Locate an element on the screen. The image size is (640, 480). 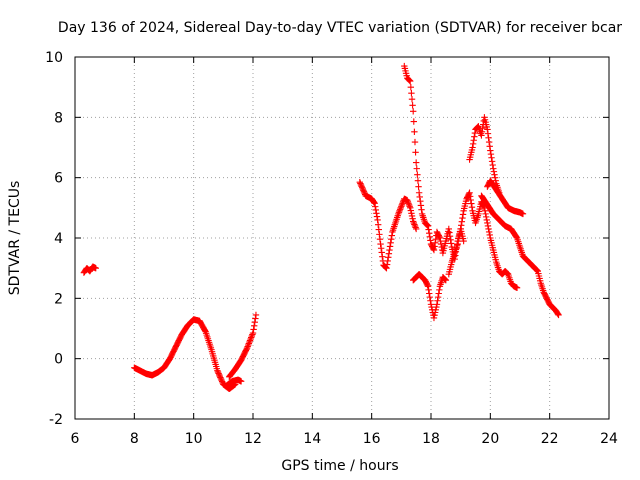
data-series-afternoon-c is located at coordinates (430, 296).